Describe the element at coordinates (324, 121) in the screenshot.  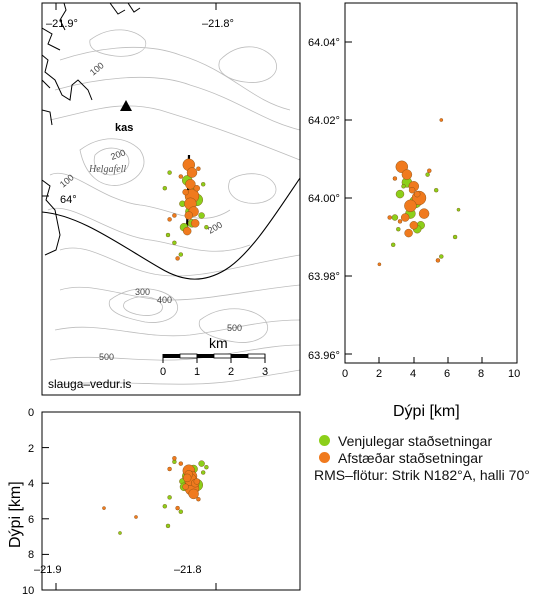
I see `side-lat-tick: 64.02°` at that location.